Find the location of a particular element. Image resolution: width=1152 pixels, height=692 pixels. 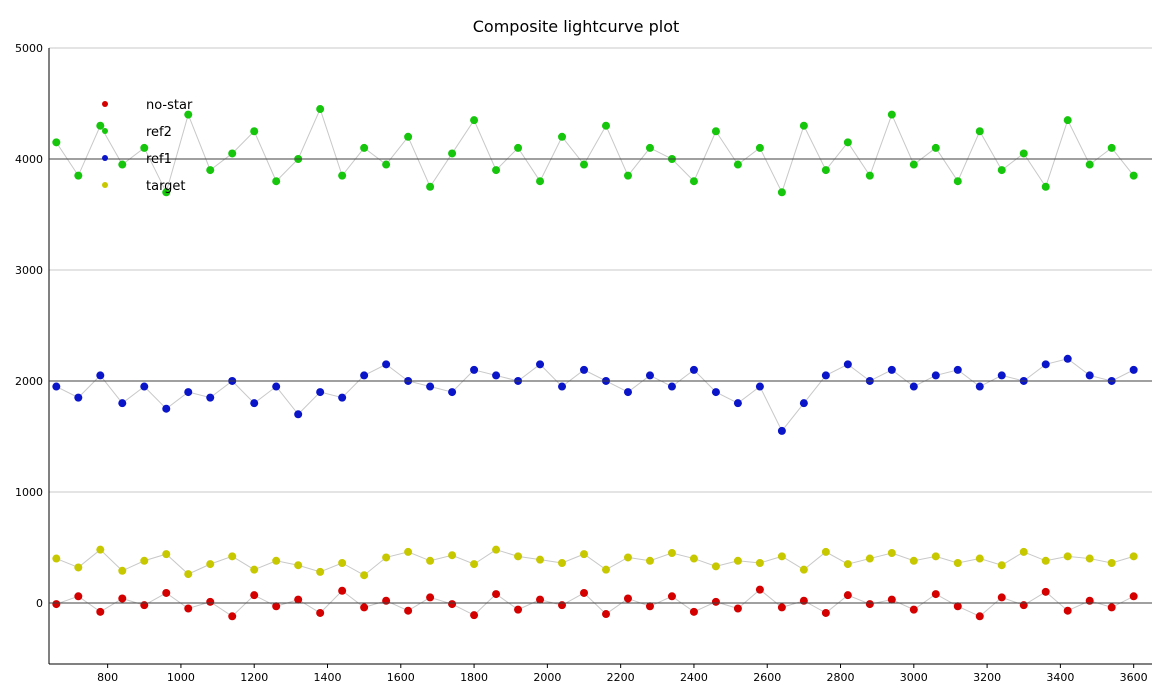

y-tick-label: 1000 is located at coordinates (29, 492).